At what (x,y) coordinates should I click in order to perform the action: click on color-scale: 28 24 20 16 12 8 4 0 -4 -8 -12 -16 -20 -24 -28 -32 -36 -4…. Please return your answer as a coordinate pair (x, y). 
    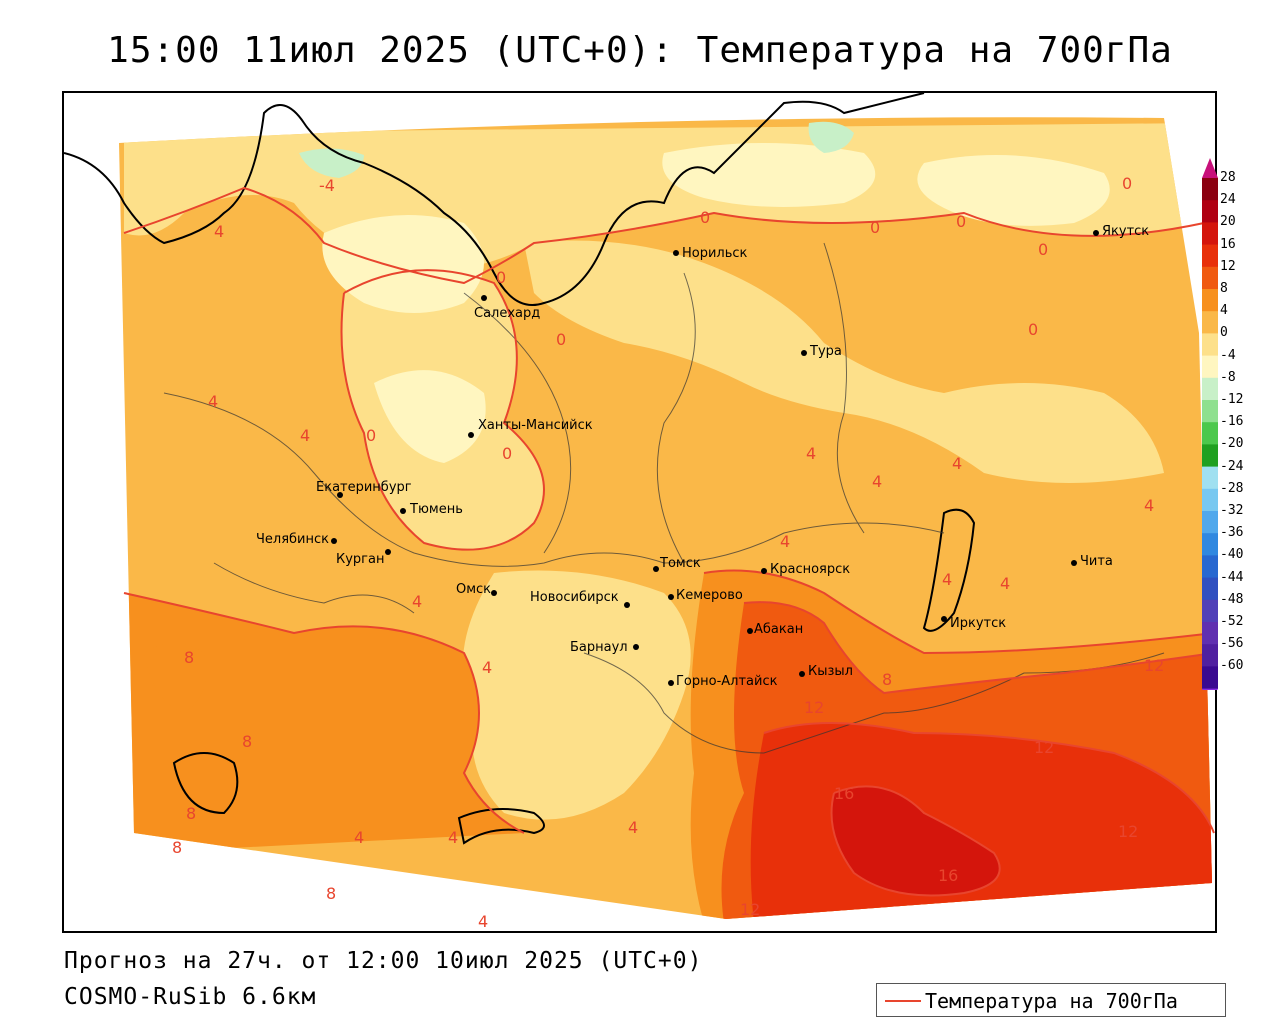
    Looking at the image, I should click on (1235, 424).